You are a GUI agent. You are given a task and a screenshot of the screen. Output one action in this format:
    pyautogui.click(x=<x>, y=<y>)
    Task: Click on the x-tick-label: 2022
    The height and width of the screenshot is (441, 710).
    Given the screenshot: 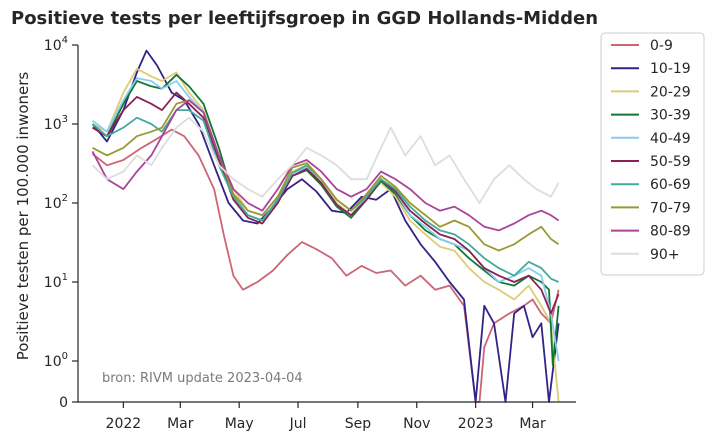 What is the action you would take?
    pyautogui.click(x=124, y=424)
    